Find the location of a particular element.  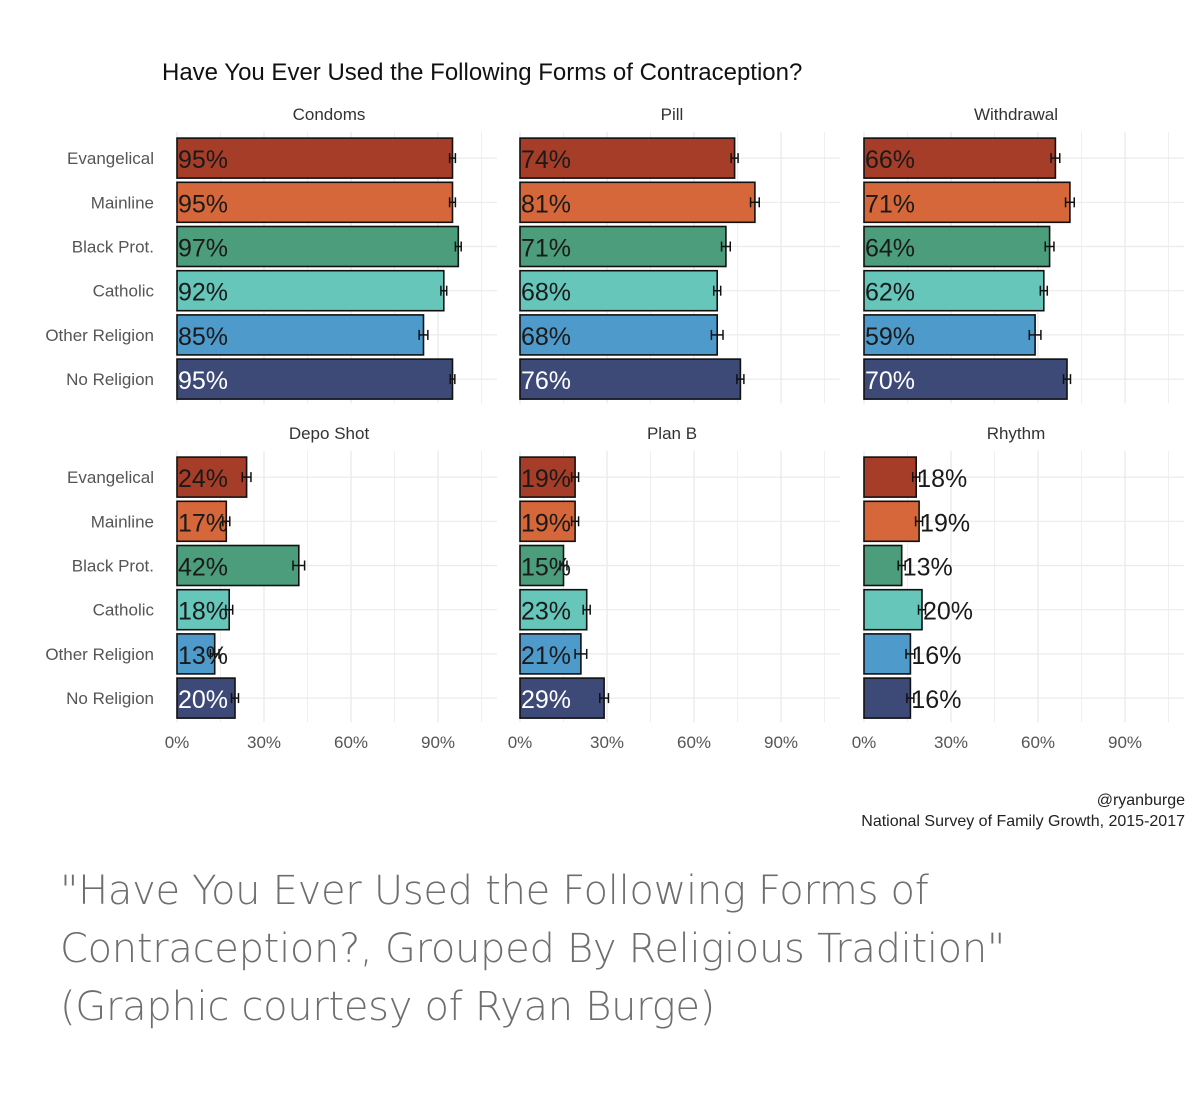

credit-handle: @ryanburge is located at coordinates (1141, 800).